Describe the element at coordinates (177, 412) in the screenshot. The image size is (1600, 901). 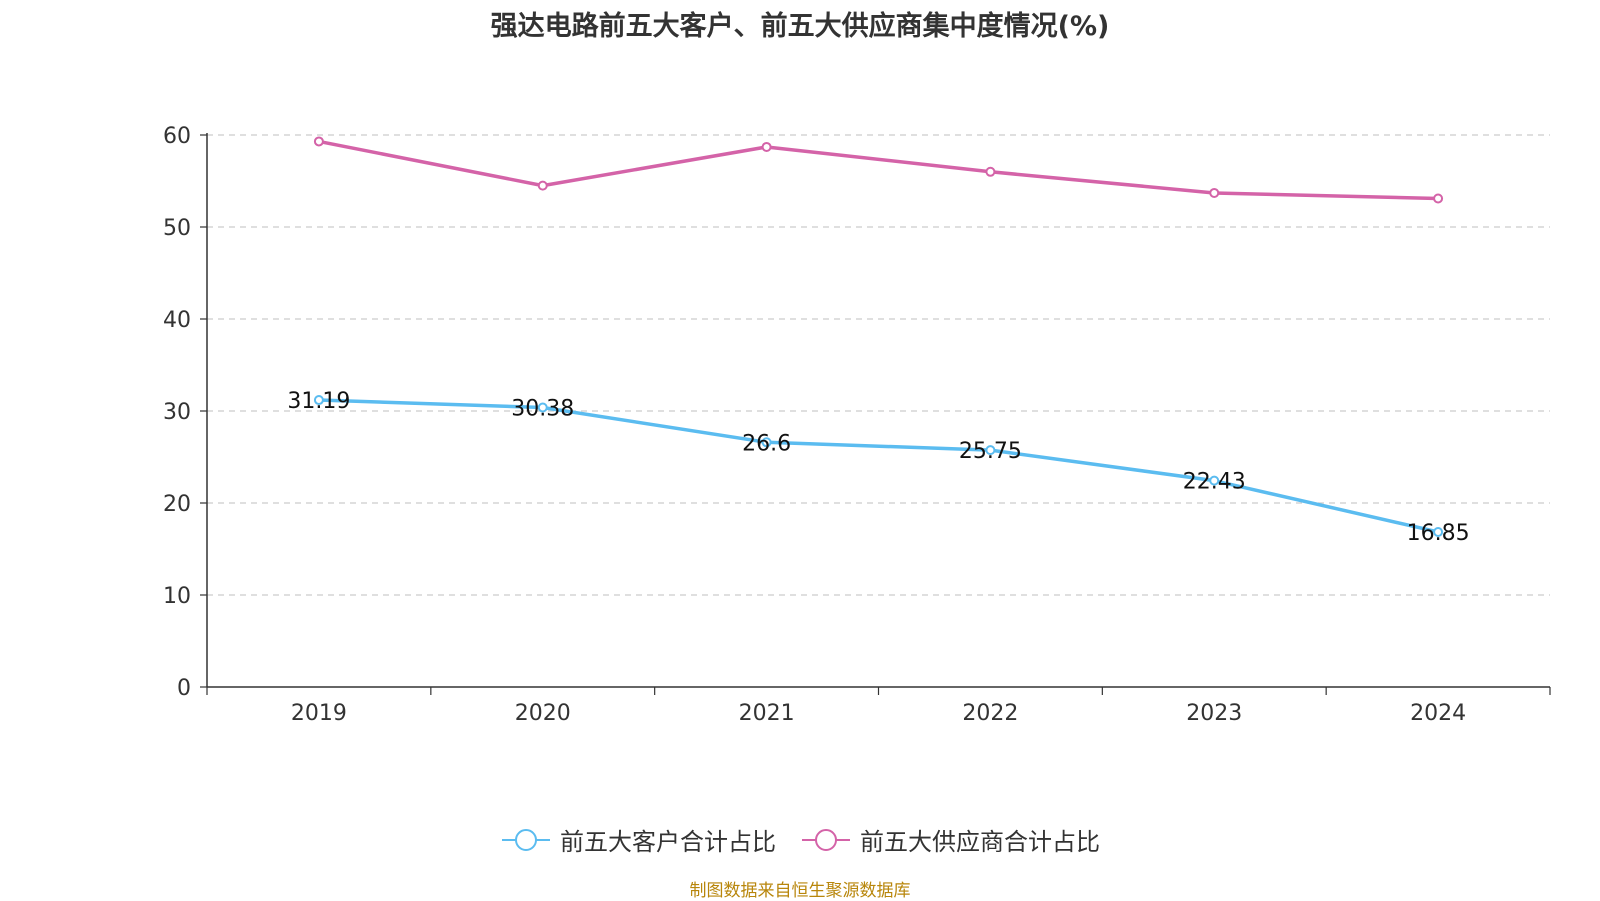
I see `y-tick-label: 30` at that location.